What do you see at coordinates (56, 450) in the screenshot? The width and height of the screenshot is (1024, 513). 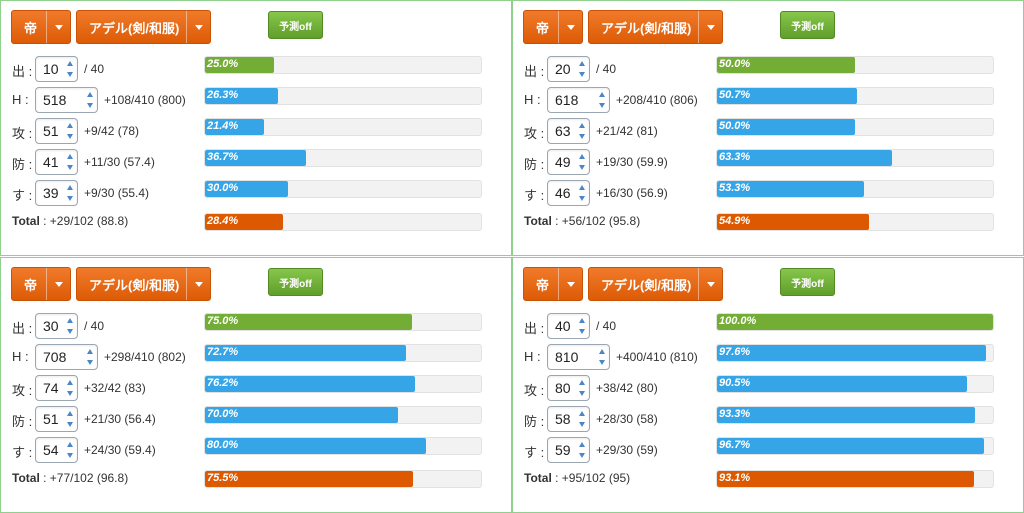 I see `stat-value-stepper: 54` at bounding box center [56, 450].